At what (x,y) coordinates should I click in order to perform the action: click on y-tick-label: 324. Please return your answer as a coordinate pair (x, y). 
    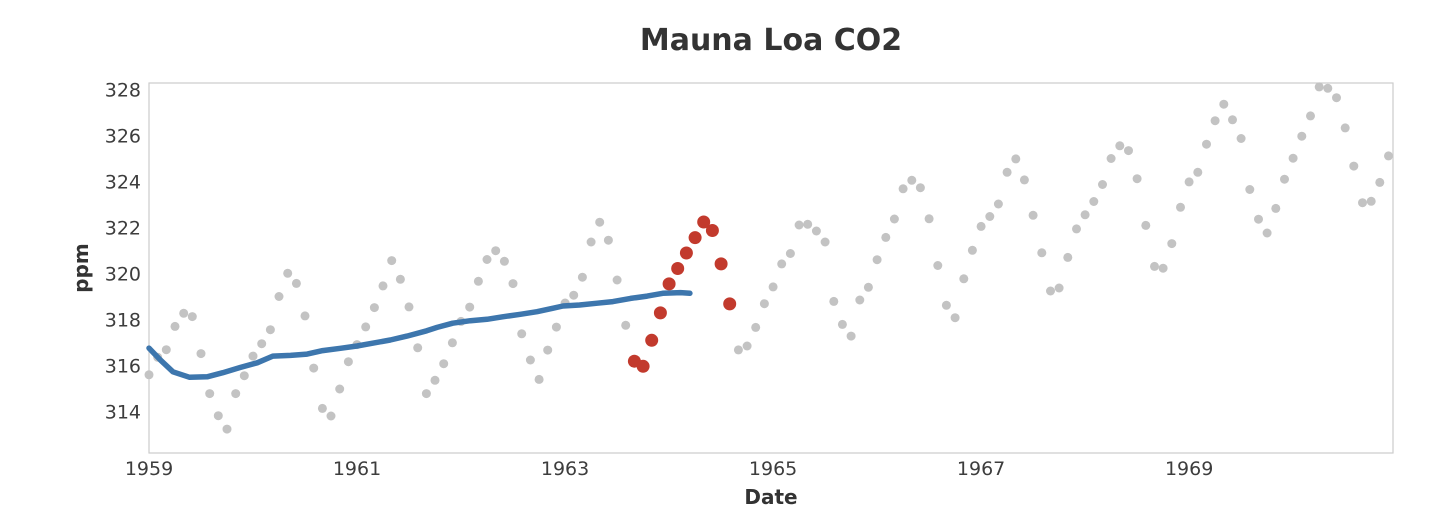
    Looking at the image, I should click on (123, 182).